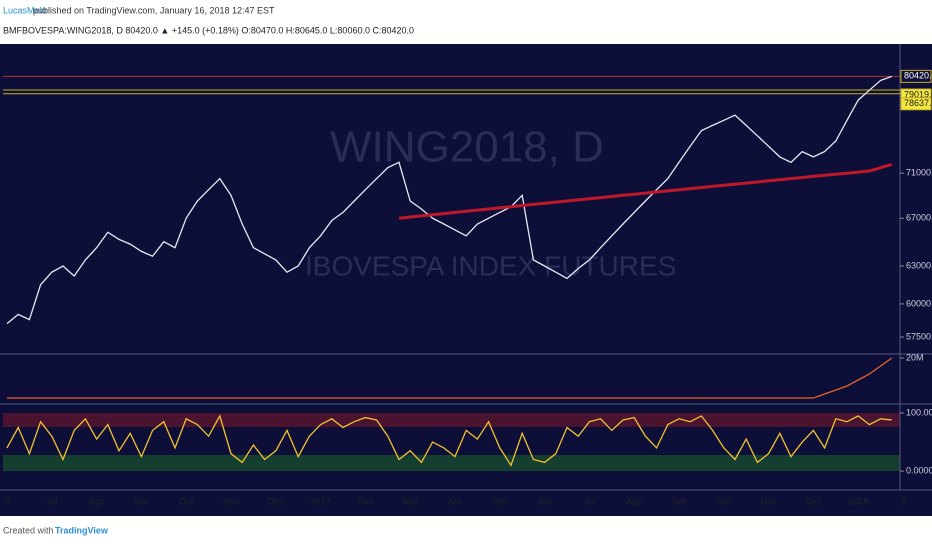  What do you see at coordinates (902, 501) in the screenshot?
I see `x-tick-label: 2` at bounding box center [902, 501].